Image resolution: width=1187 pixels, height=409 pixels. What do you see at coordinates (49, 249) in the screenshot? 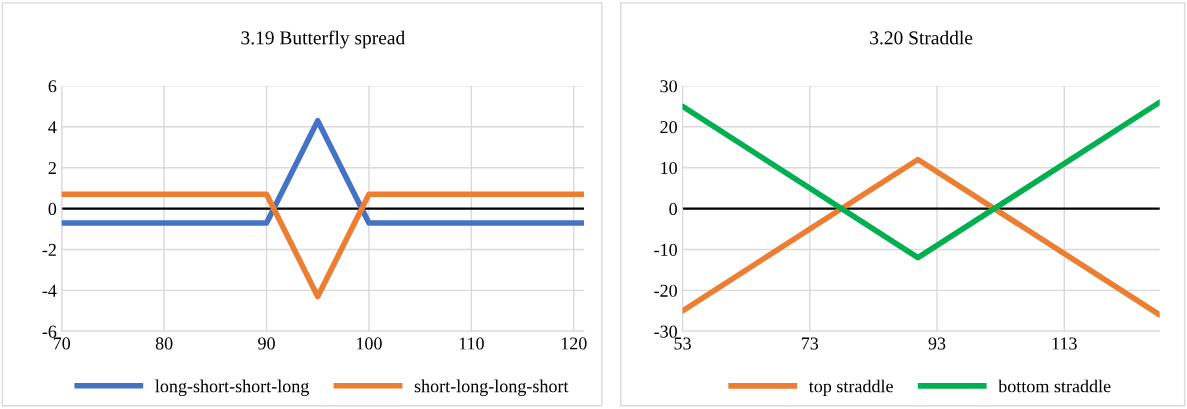
I see `y-tick-label: -2` at bounding box center [49, 249].